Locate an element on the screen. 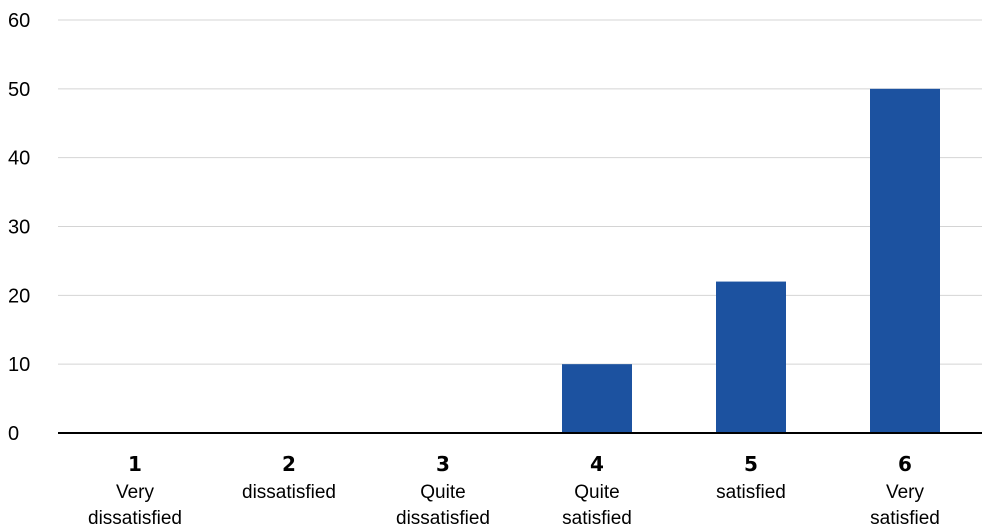 The image size is (988, 532). y-tick-label: 0 is located at coordinates (13, 434).